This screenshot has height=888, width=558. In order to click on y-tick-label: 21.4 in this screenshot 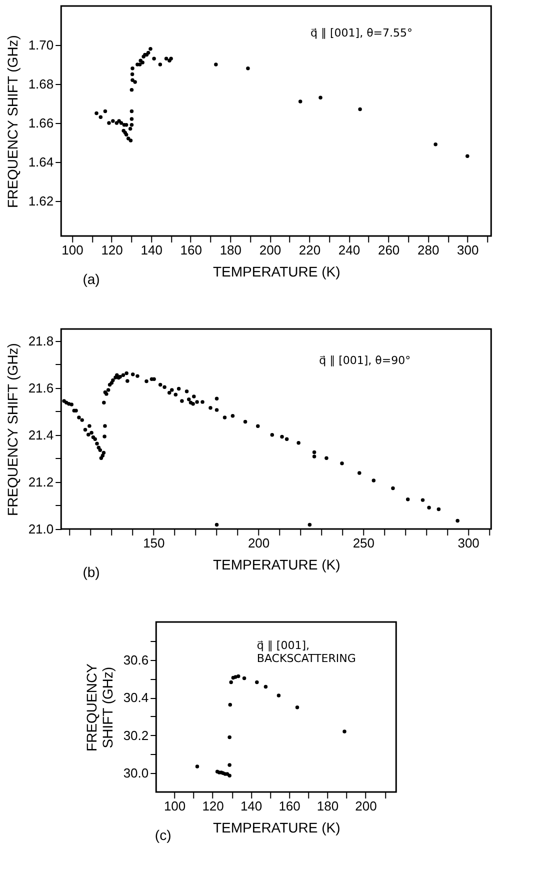, I will do `click(41, 434)`.